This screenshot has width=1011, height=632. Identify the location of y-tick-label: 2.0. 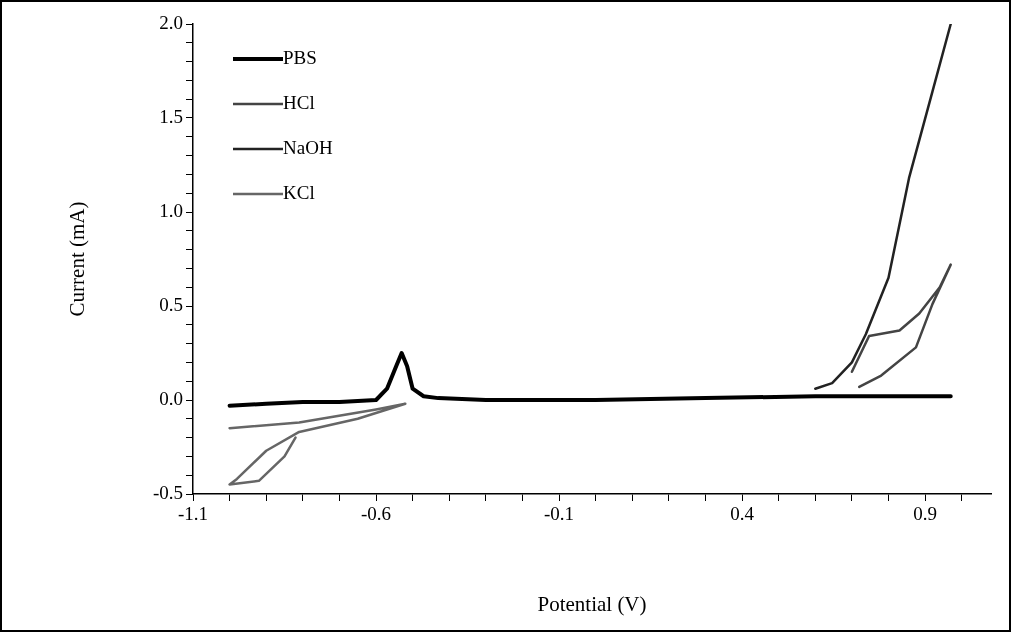
(171, 22).